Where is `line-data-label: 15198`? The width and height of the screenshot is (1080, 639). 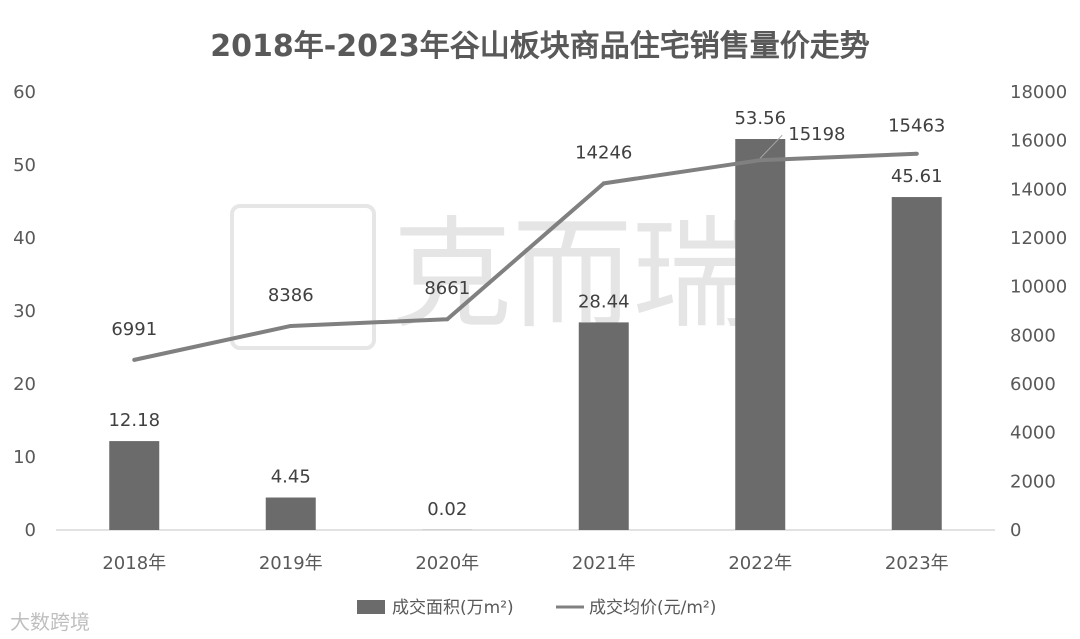 line-data-label: 15198 is located at coordinates (816, 134).